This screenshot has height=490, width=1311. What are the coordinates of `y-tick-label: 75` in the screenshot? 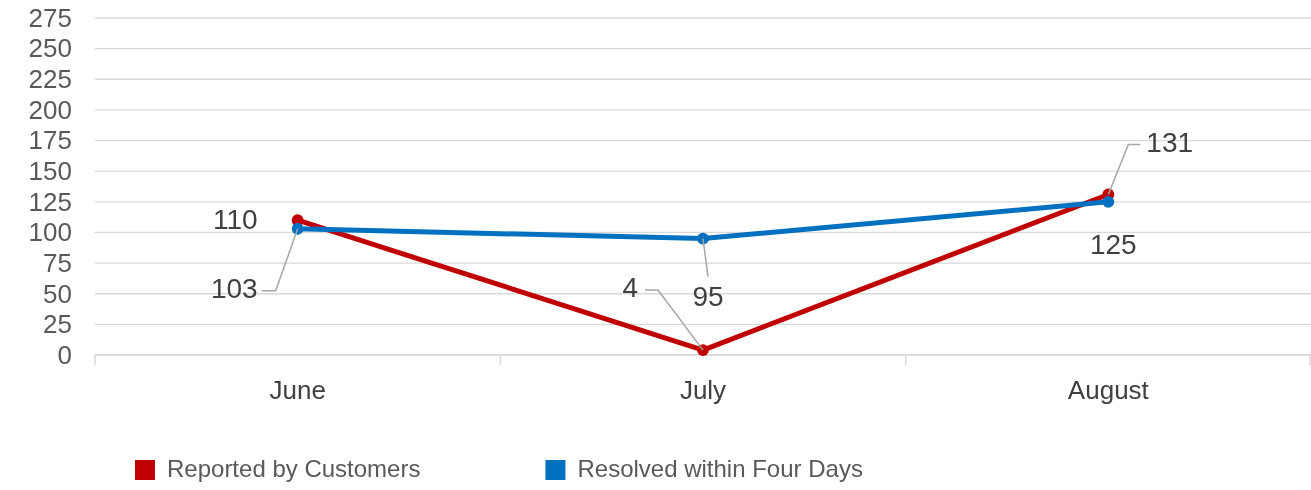 It's located at (57, 262).